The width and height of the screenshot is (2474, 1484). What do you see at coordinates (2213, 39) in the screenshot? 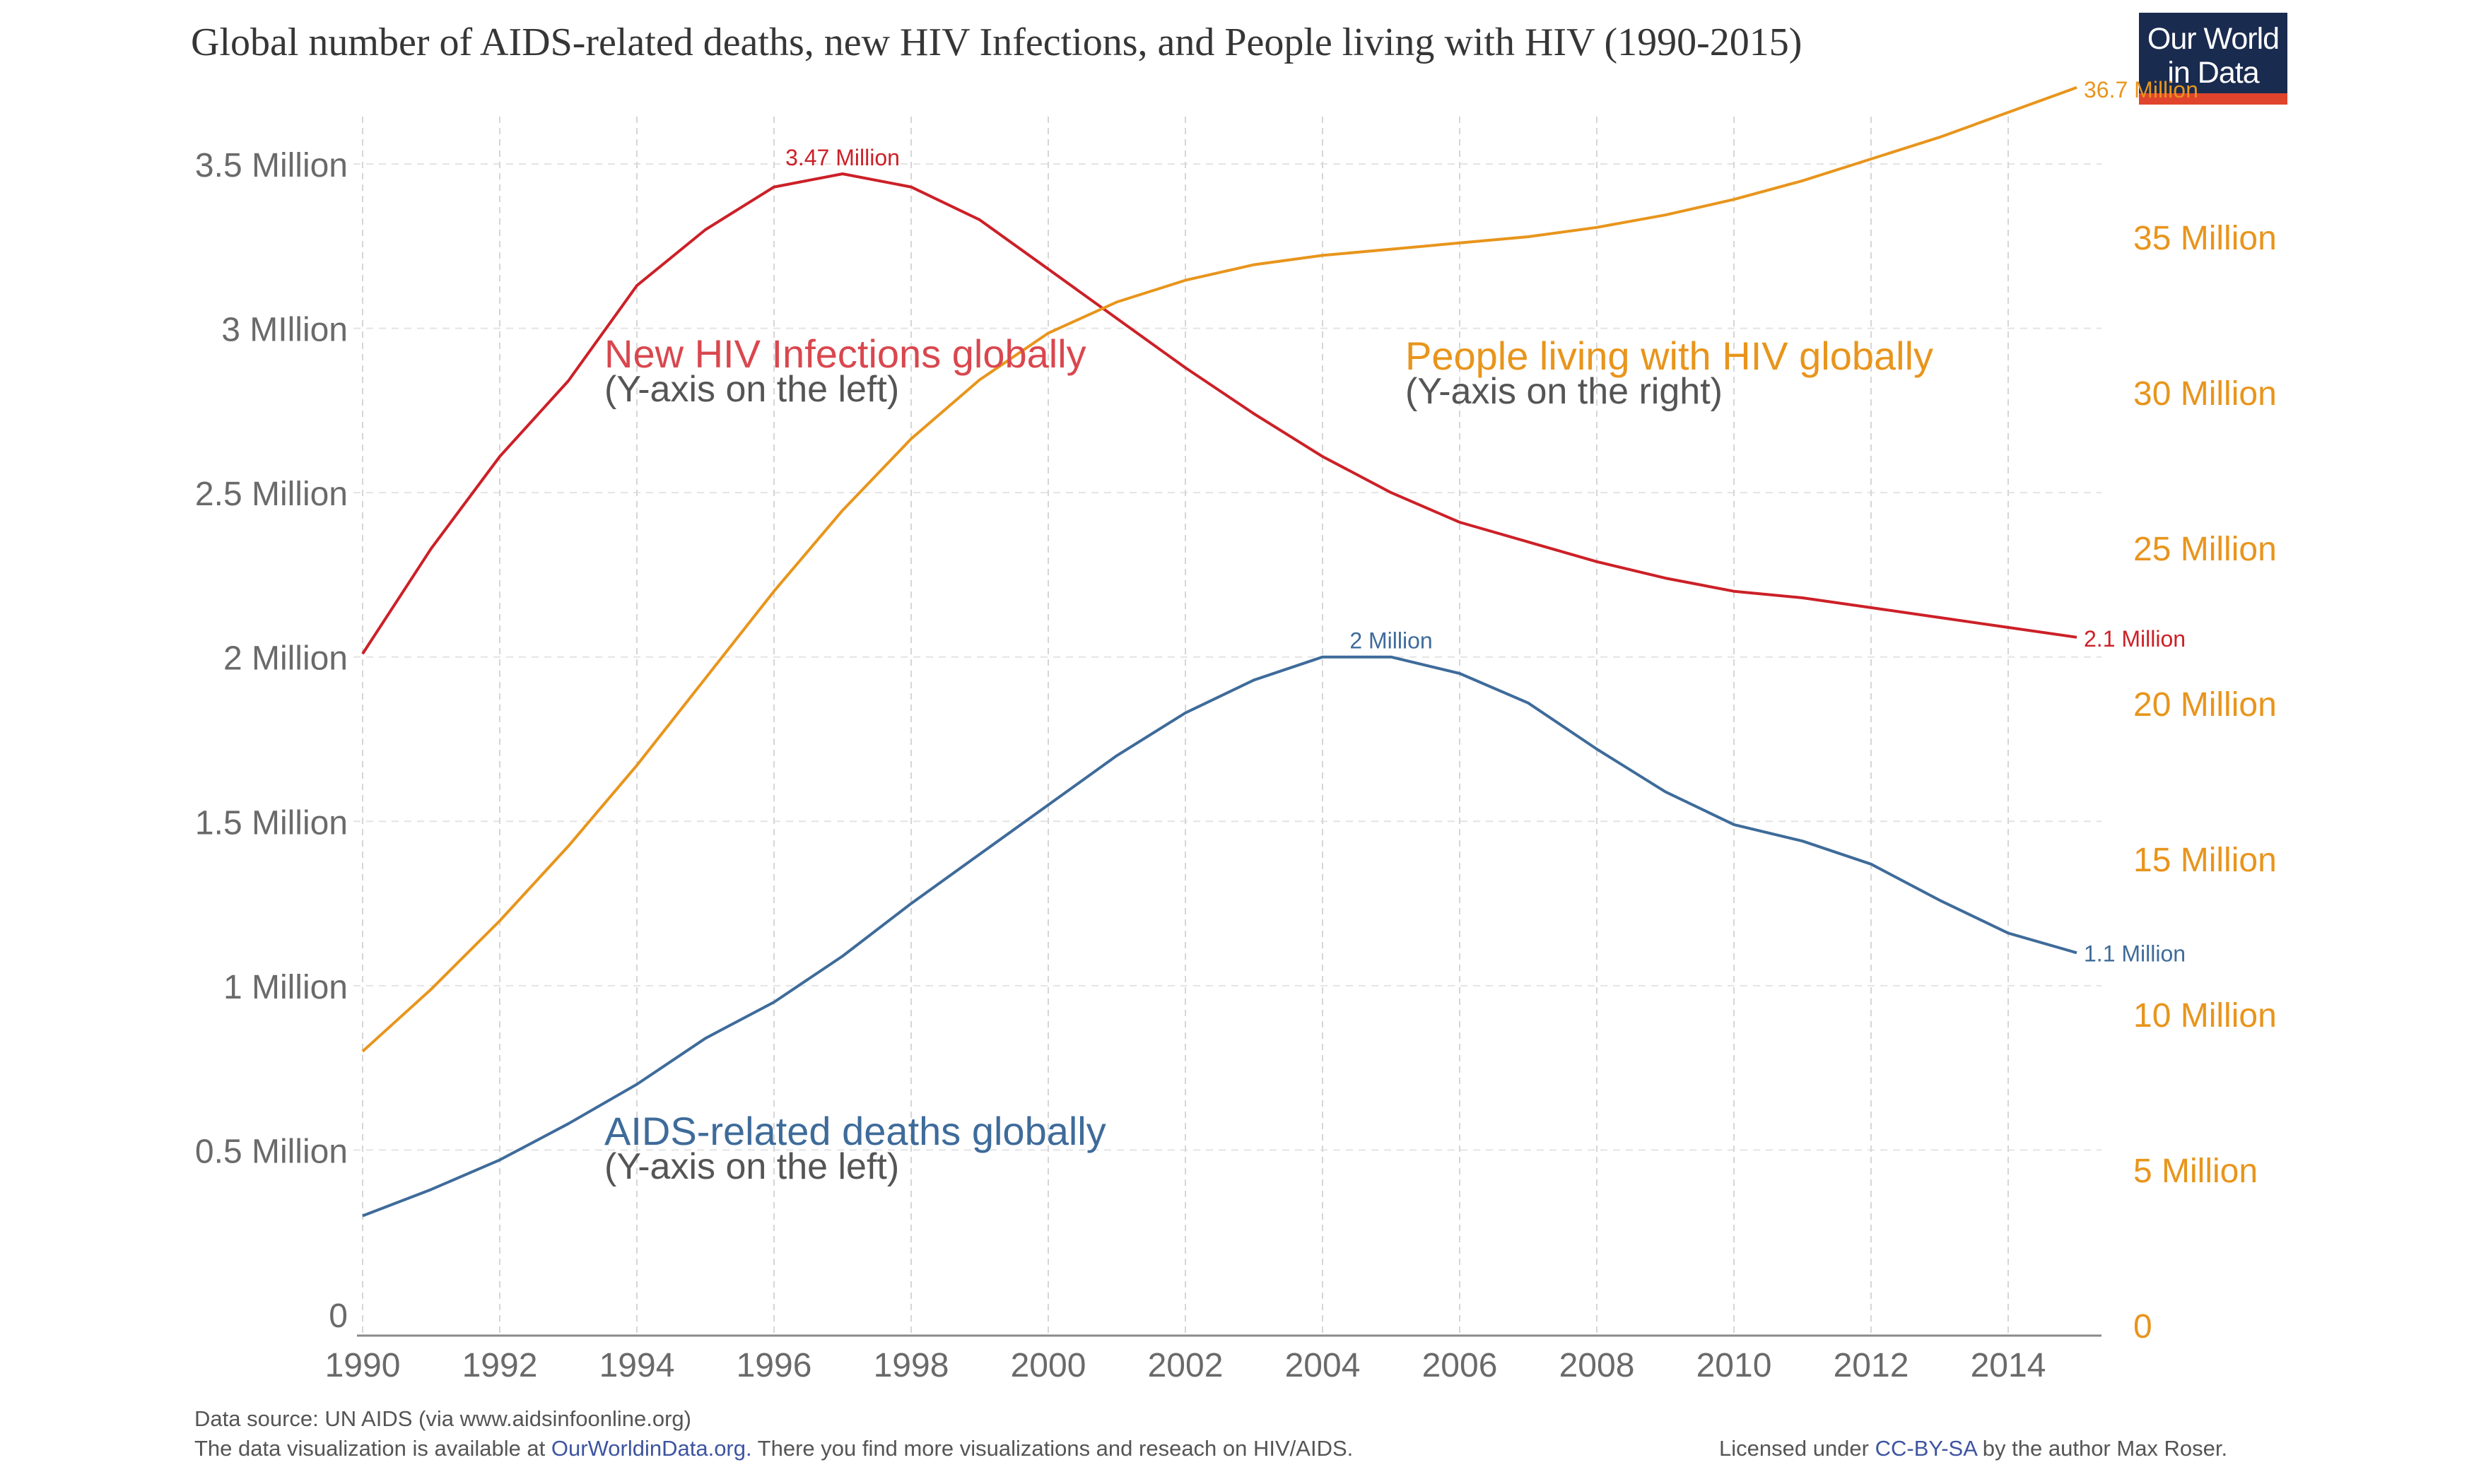
I see `logo-line-1: Our World` at bounding box center [2213, 39].